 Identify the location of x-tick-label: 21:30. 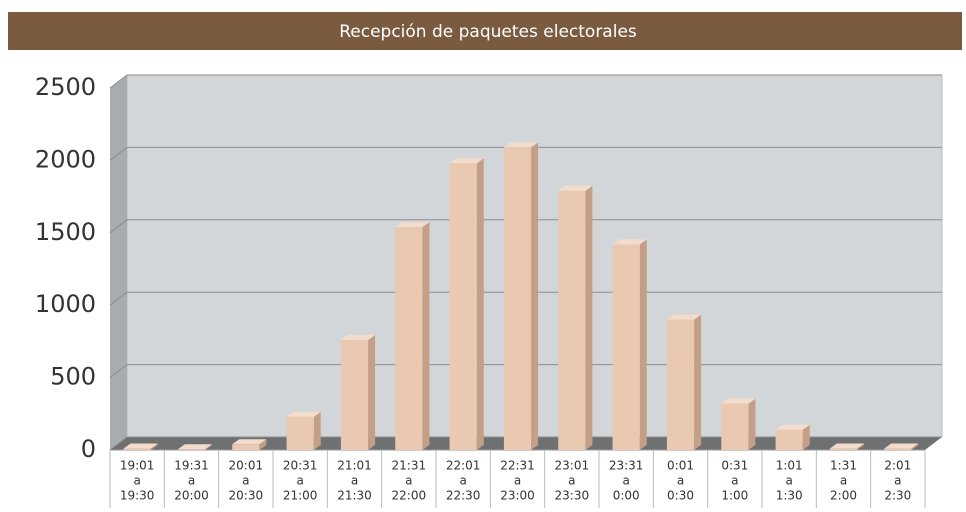
(354, 496).